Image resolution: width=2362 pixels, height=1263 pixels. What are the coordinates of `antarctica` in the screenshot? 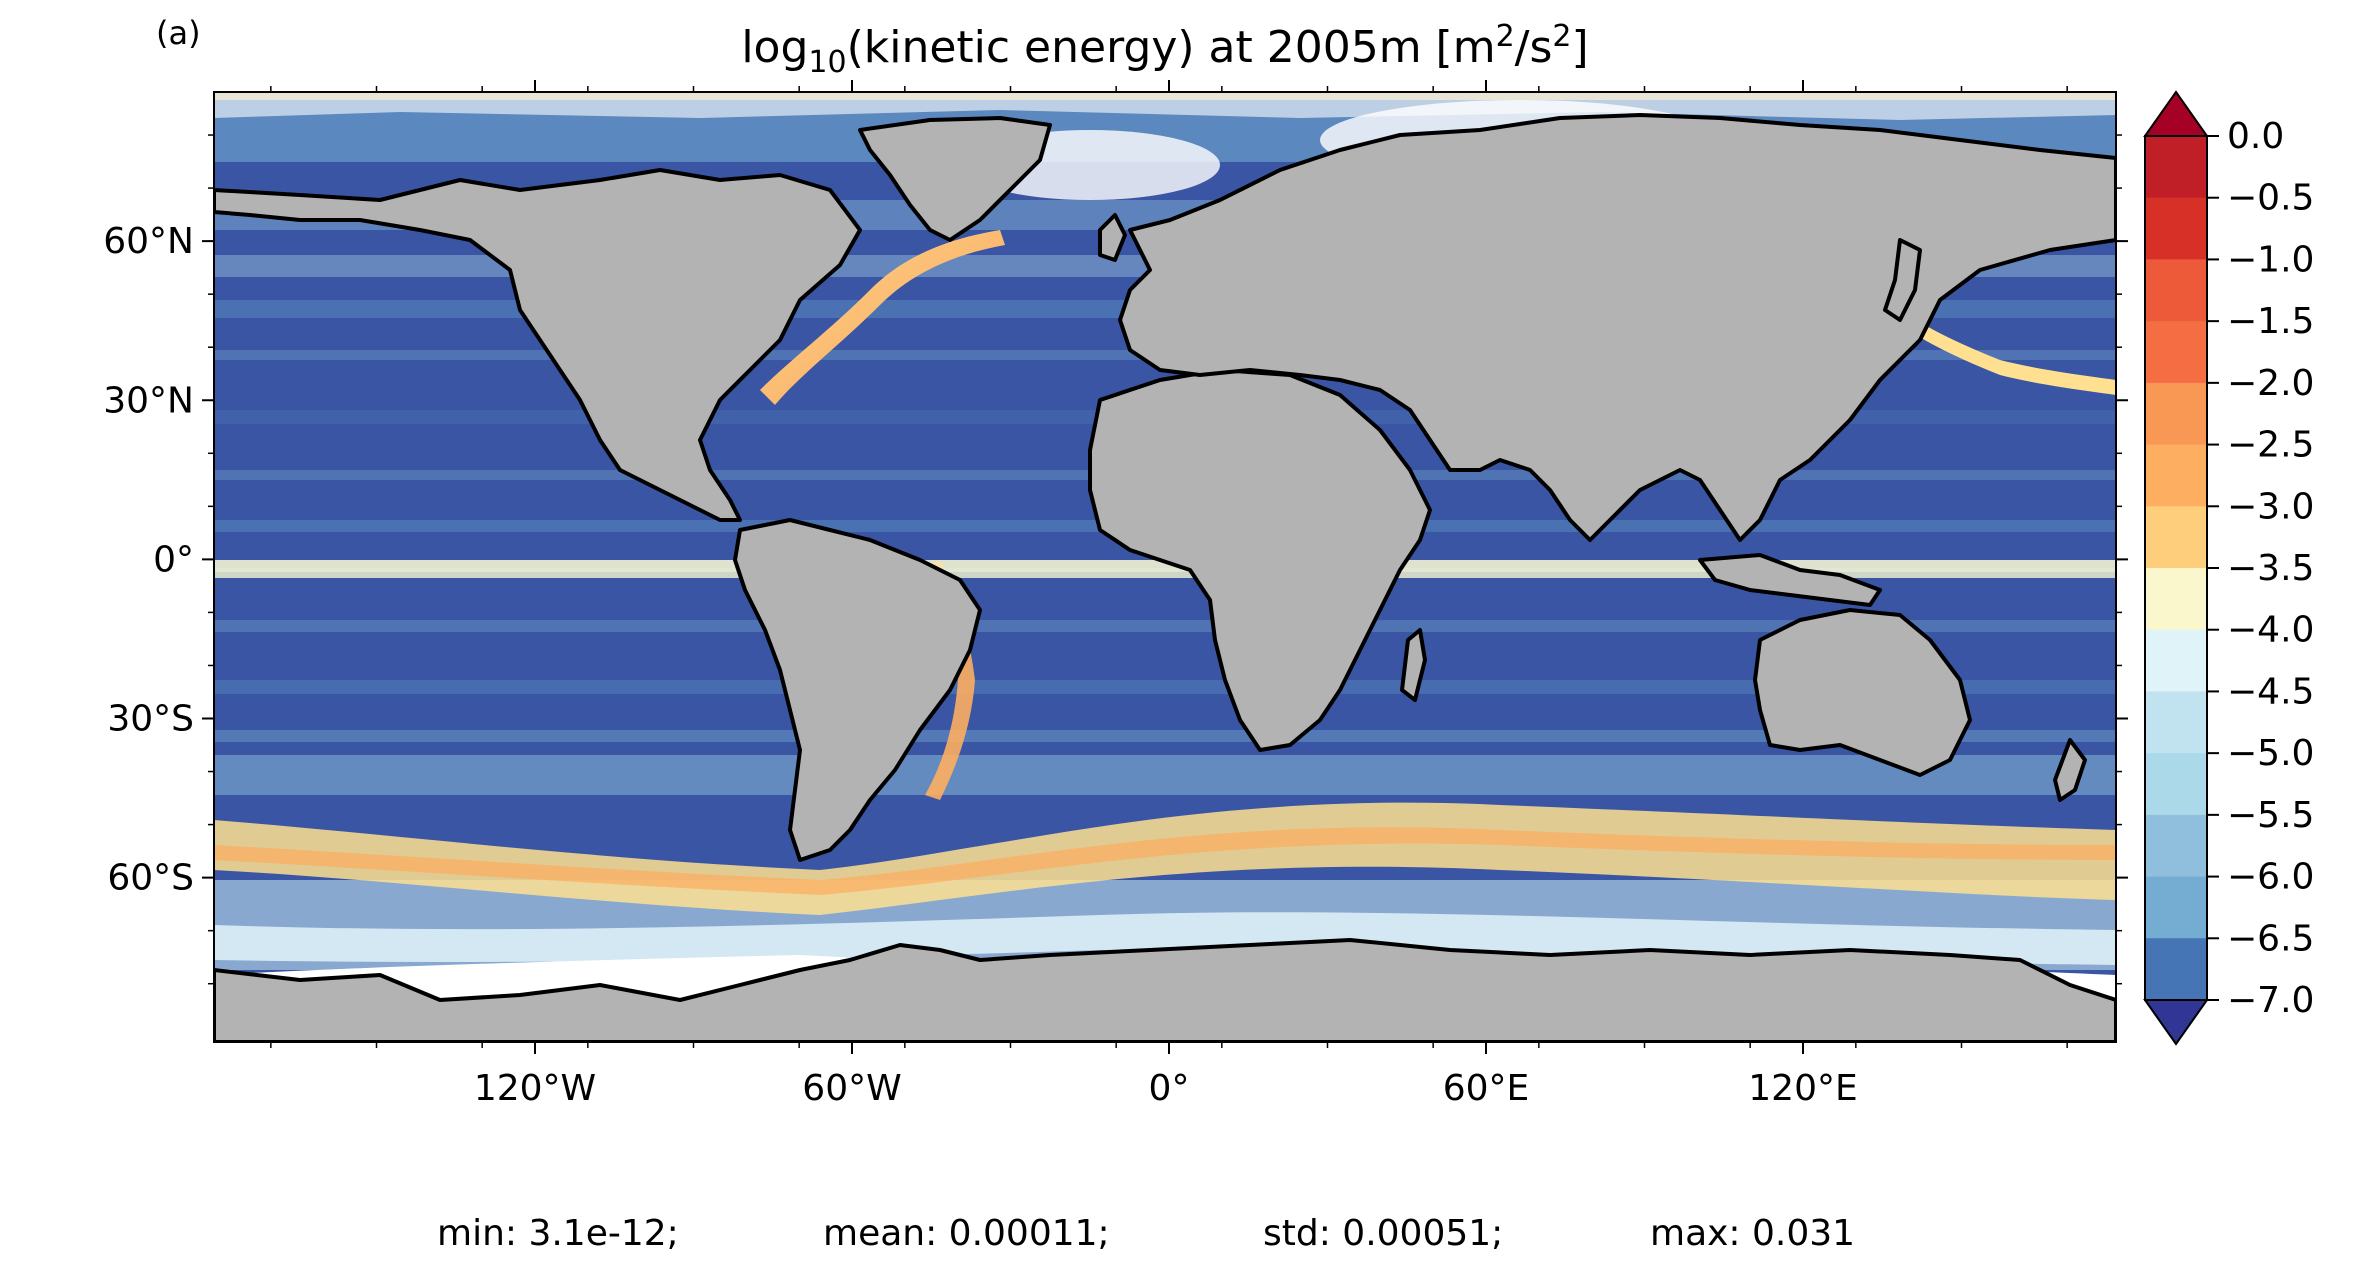 It's located at (1165, 990).